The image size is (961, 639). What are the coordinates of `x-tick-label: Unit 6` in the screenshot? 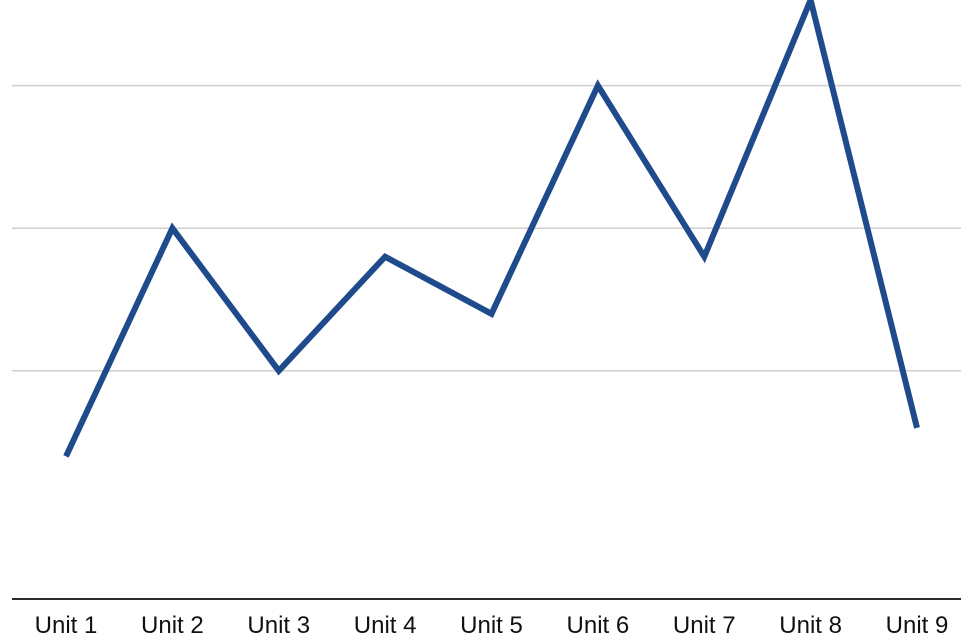 It's located at (598, 625).